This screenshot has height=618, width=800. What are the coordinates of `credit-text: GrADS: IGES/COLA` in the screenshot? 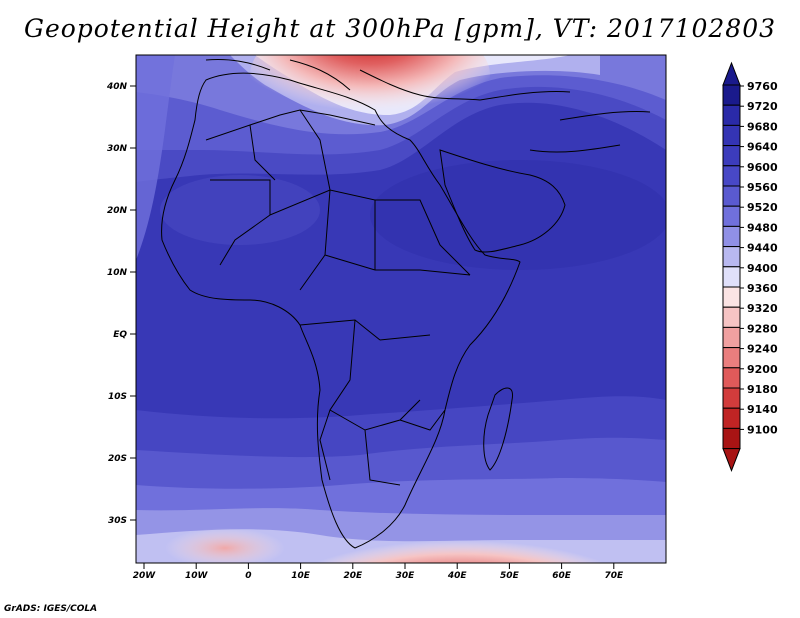 It's located at (51, 609).